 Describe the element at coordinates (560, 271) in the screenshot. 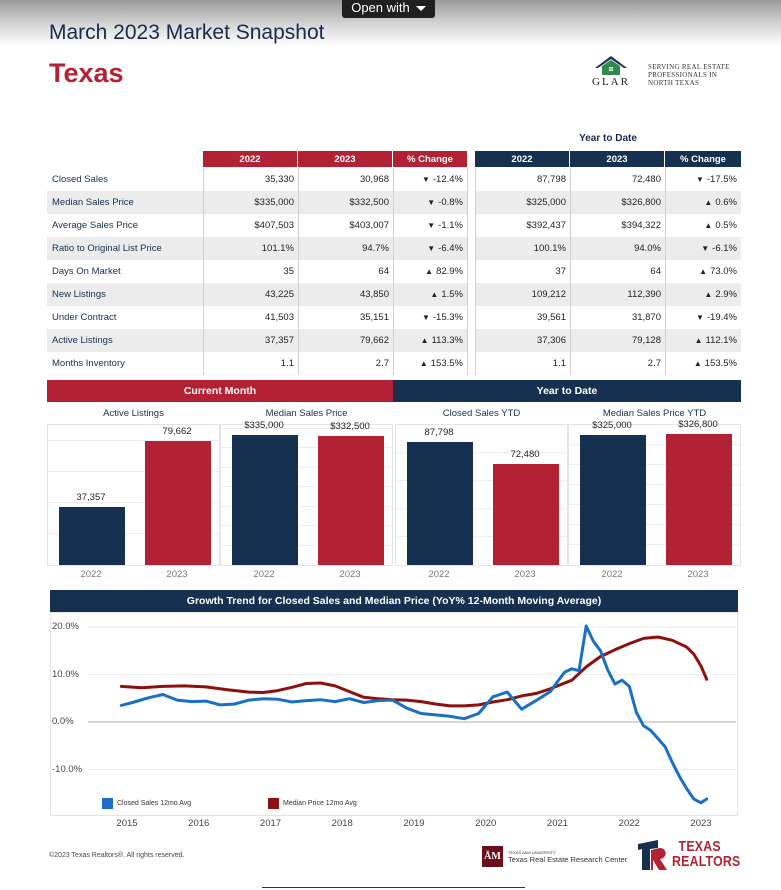

I see `value-cell: 37` at that location.